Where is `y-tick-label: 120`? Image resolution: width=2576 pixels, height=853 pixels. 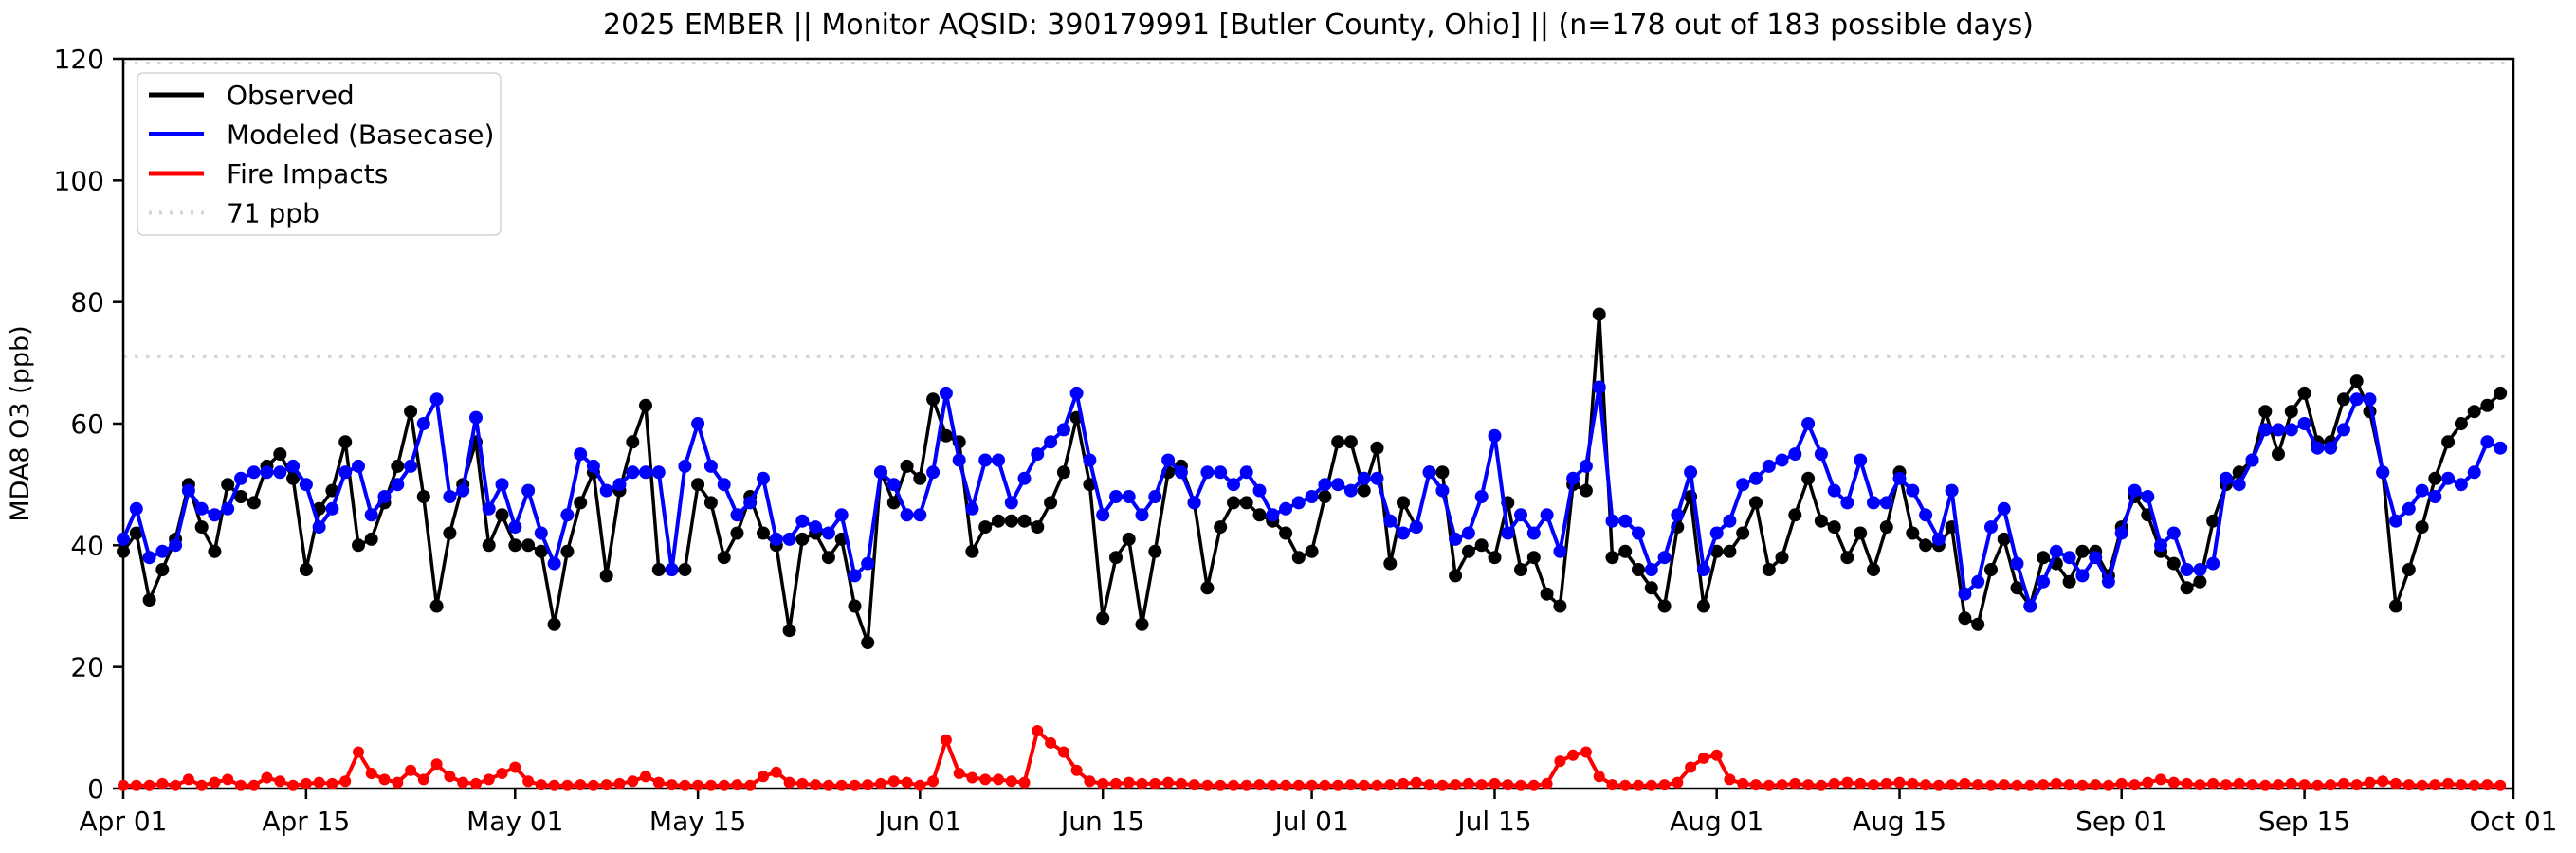
y-tick-label: 120 is located at coordinates (79, 59).